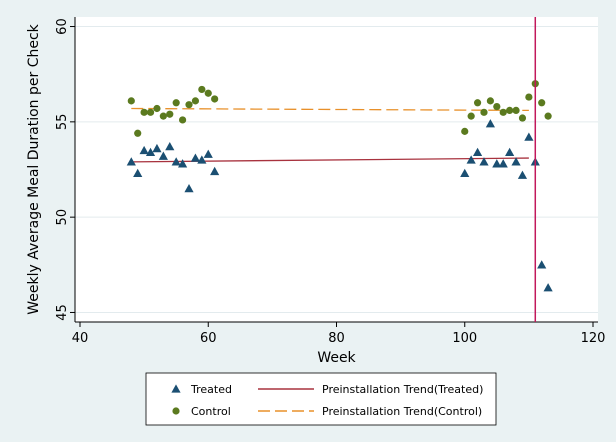  What do you see at coordinates (211, 389) in the screenshot?
I see `legend-label: Treated` at bounding box center [211, 389].